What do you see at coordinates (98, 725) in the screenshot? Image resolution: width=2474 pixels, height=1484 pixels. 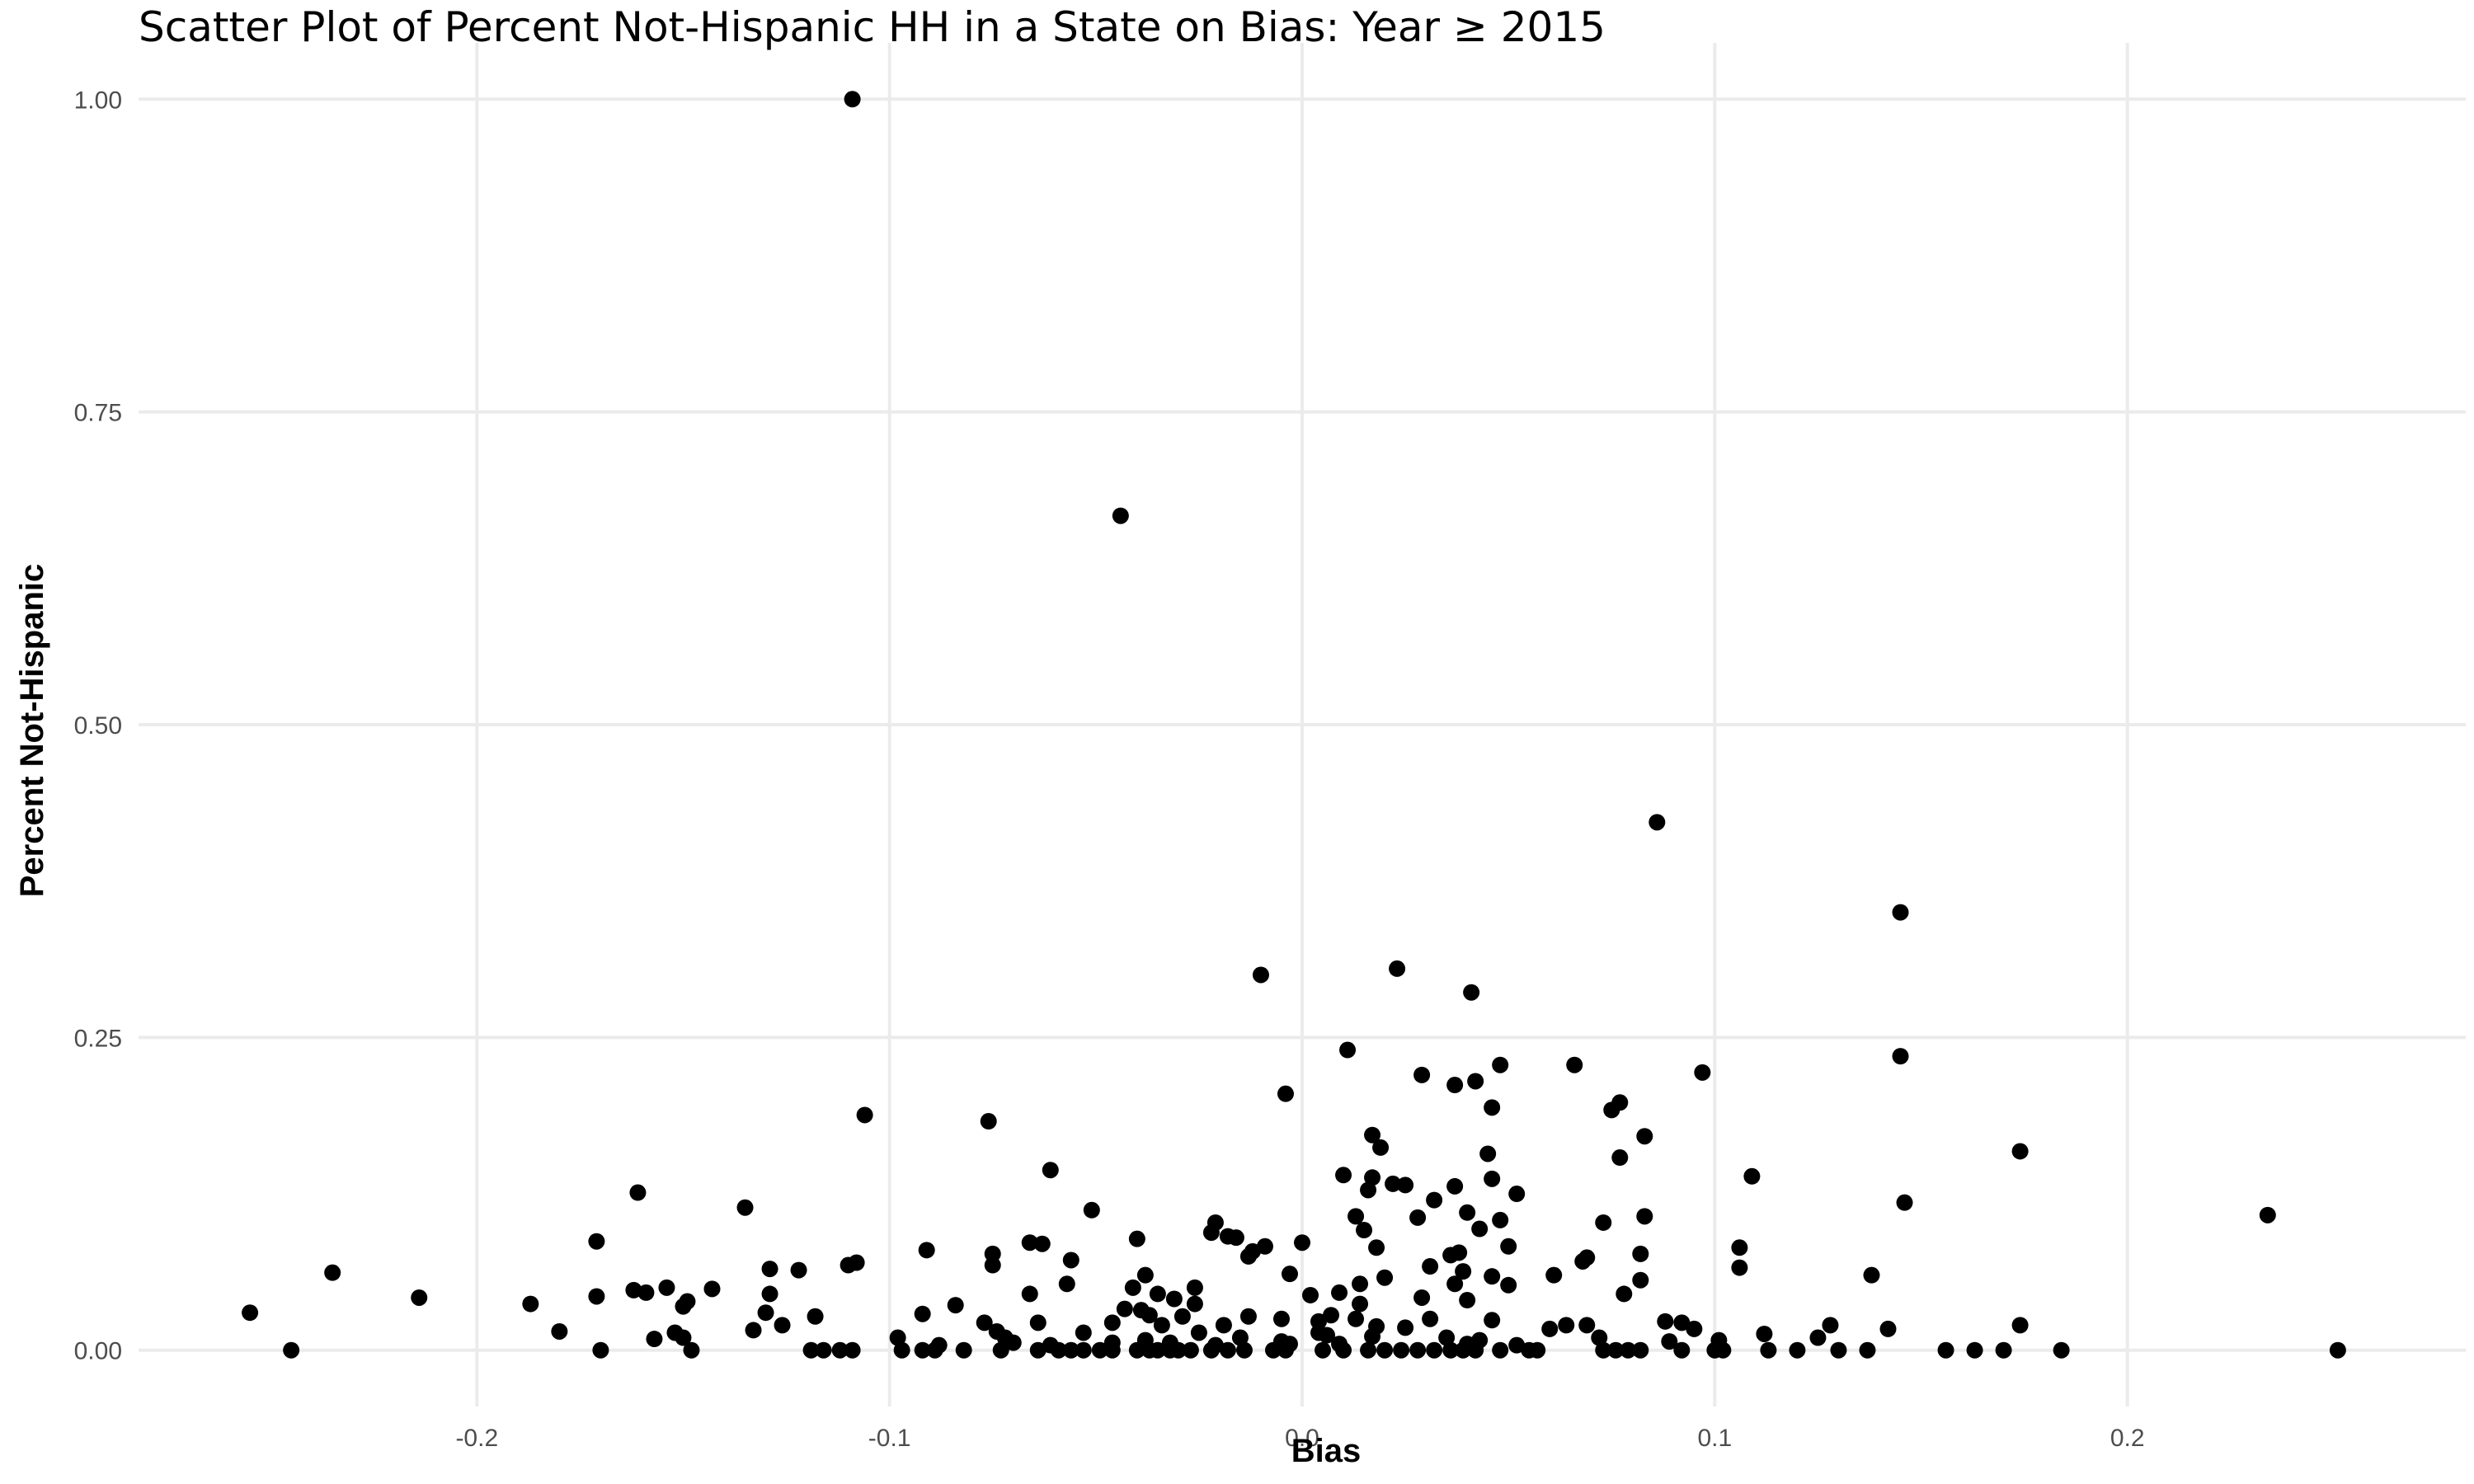 I see `y-tick-labels: 0.00 0.25 0.50 0.75 1.00` at bounding box center [98, 725].